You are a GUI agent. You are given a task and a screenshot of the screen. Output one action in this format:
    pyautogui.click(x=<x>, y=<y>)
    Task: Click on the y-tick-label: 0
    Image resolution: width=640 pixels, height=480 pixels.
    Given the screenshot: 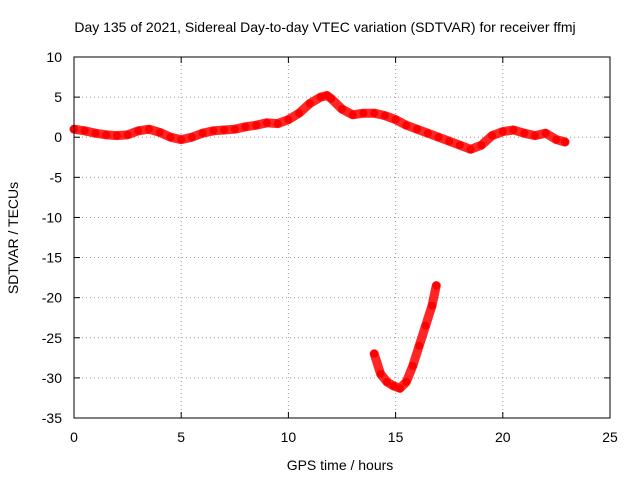 What is the action you would take?
    pyautogui.click(x=58, y=137)
    